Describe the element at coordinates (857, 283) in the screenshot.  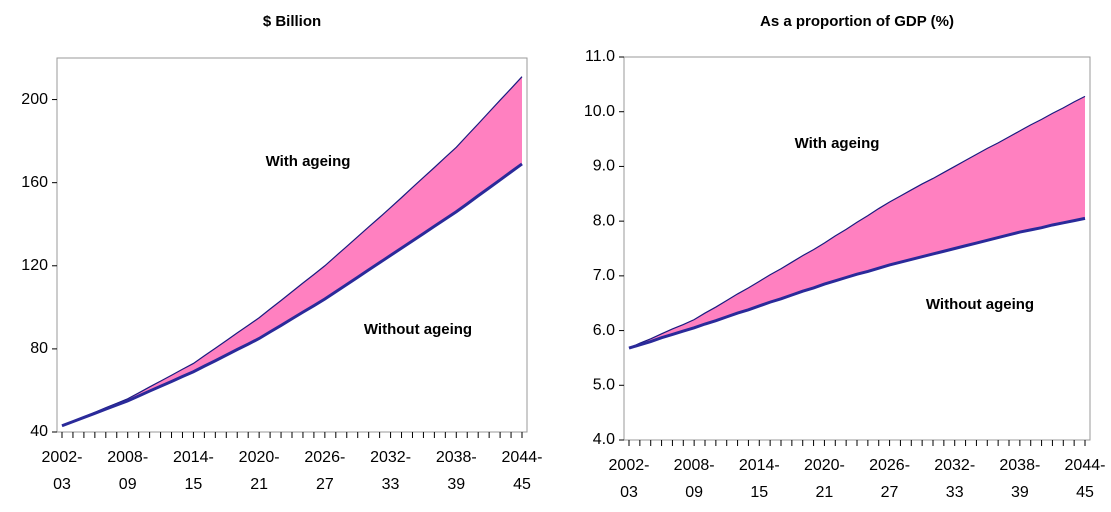
I see `series-line` at that location.